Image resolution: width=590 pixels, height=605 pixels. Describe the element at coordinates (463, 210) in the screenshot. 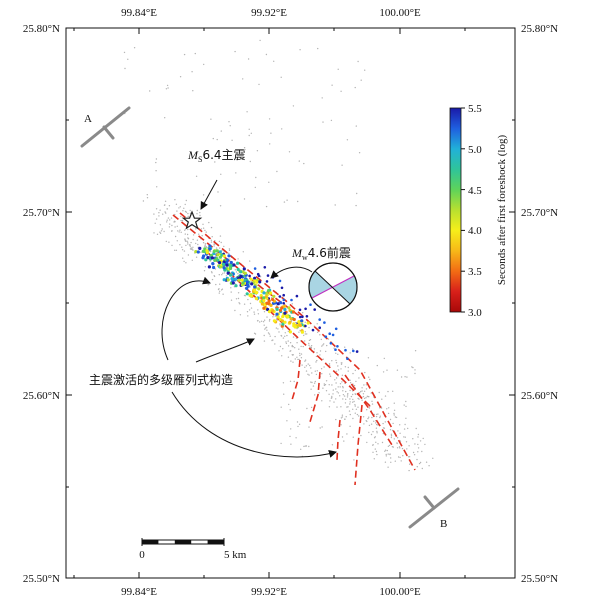

I see `colorbar-ticks` at that location.